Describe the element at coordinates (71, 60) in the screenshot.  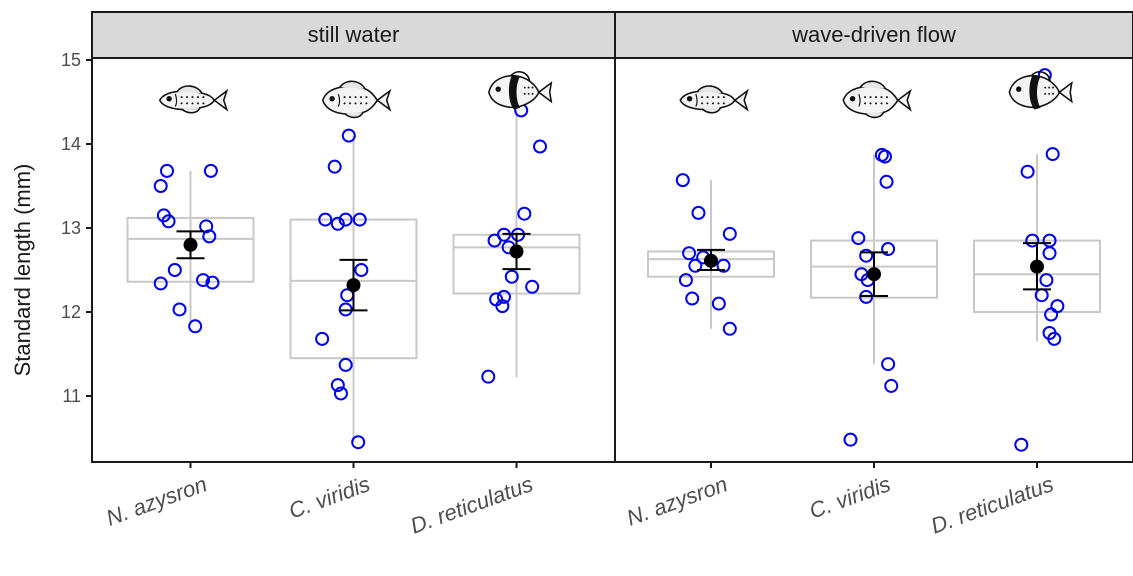
I see `y-tick-label: 15` at that location.